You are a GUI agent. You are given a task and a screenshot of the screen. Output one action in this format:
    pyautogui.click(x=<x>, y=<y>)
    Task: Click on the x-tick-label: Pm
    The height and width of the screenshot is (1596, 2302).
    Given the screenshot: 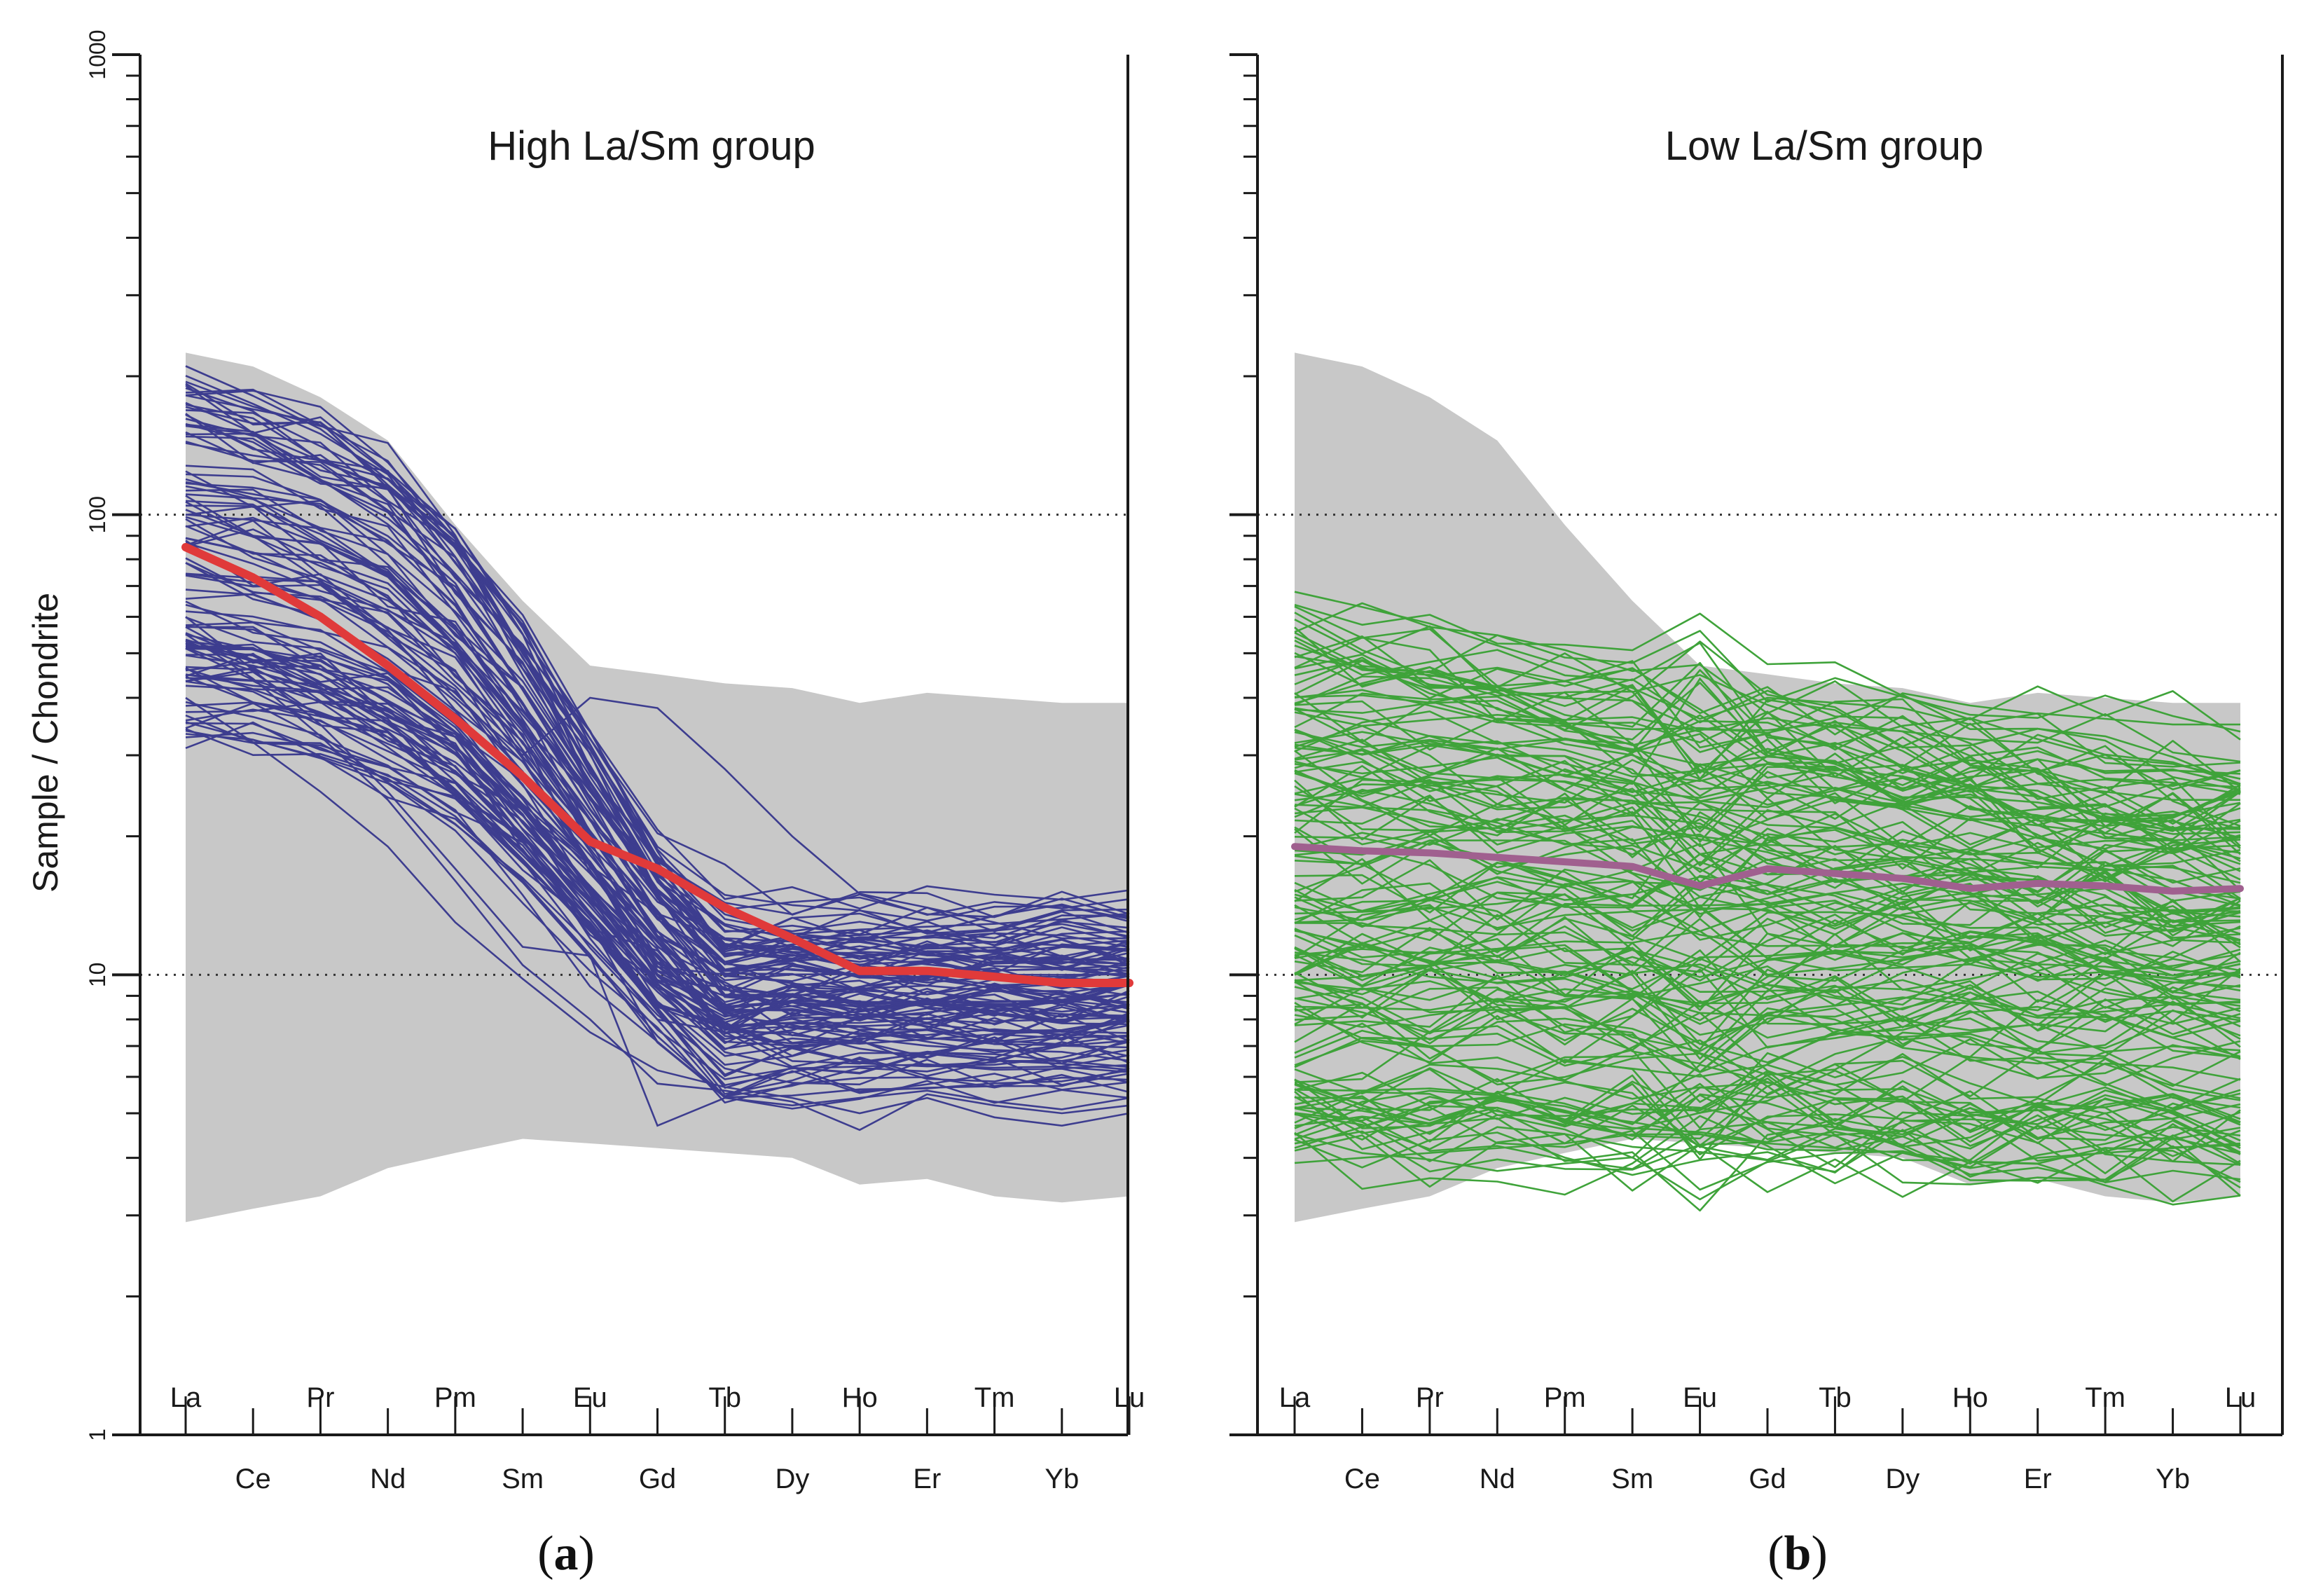 What is the action you would take?
    pyautogui.click(x=455, y=1397)
    